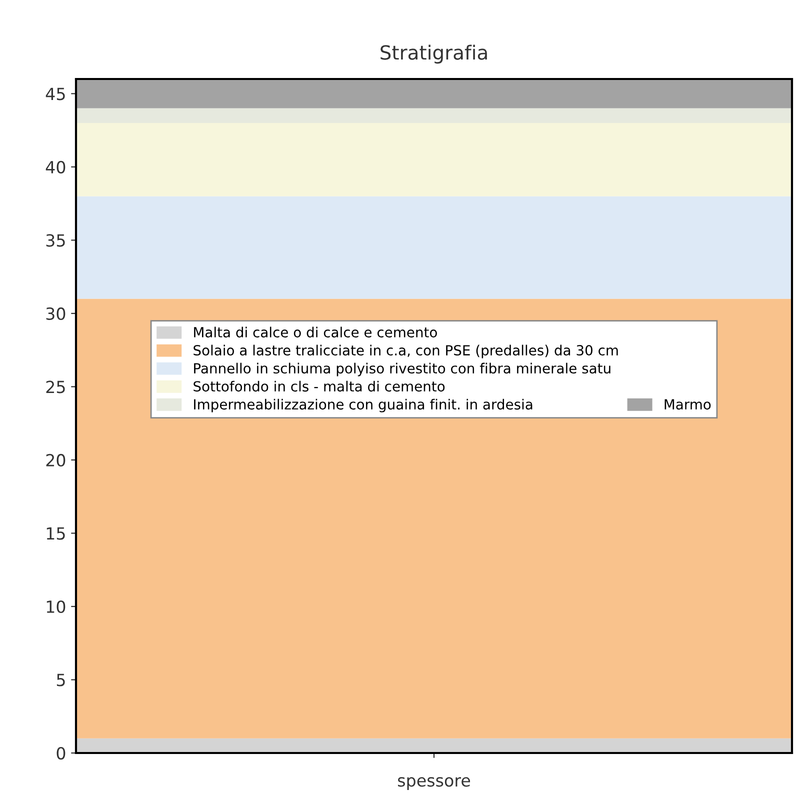 The height and width of the screenshot is (802, 801). I want to click on y-tick-label: 20, so click(56, 460).